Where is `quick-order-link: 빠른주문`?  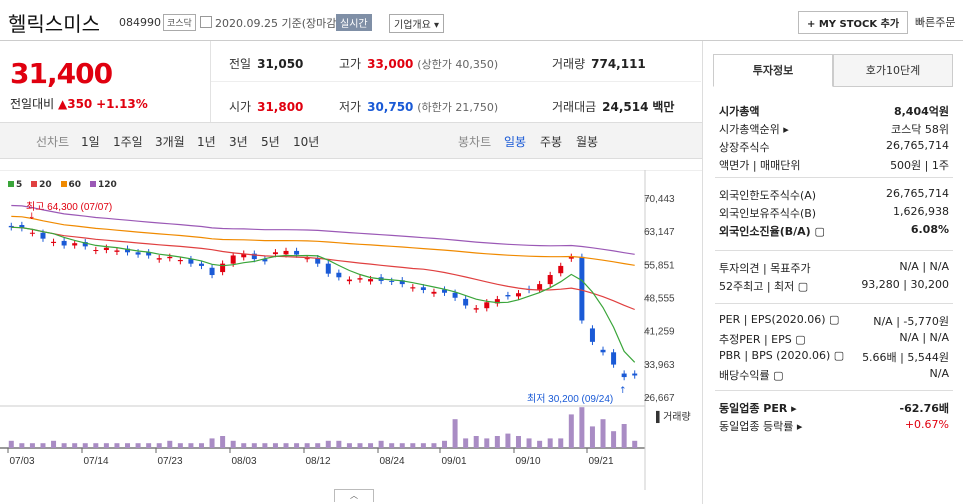 quick-order-link: 빠른주문 is located at coordinates (935, 22).